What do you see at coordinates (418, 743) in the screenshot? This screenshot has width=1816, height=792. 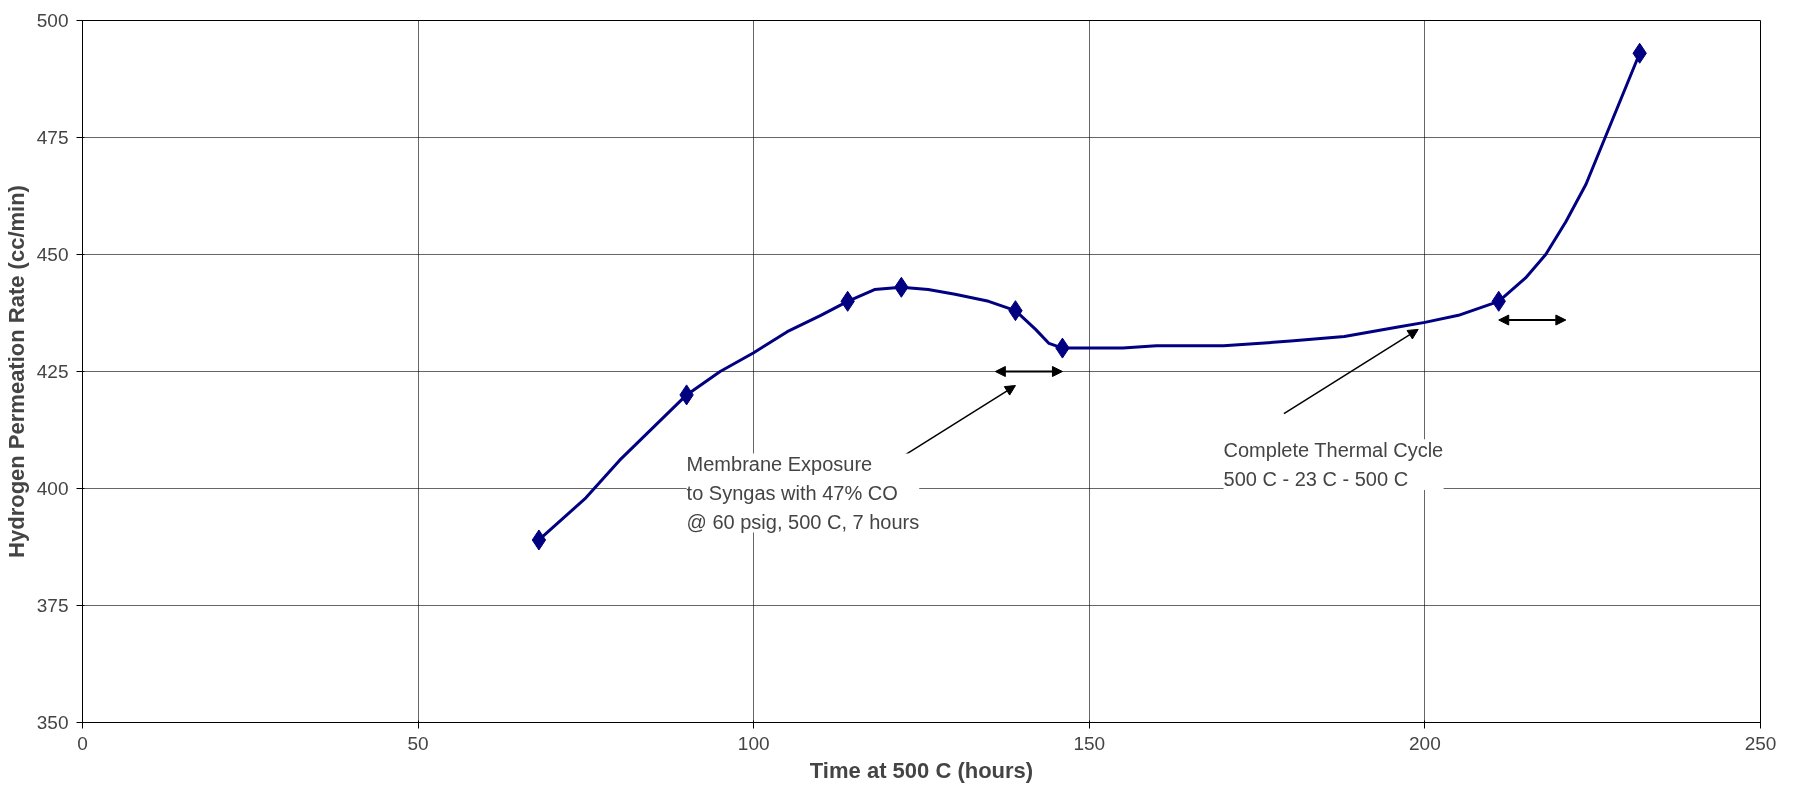 I see `x-tick-label: 50` at bounding box center [418, 743].